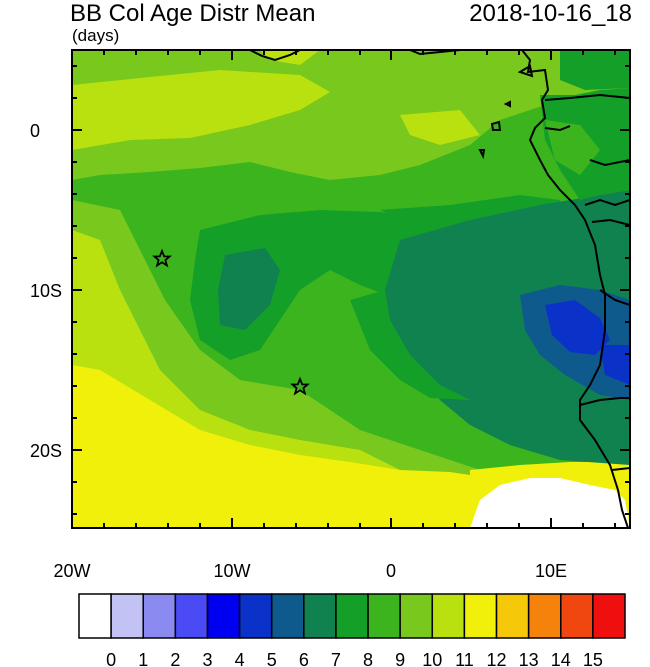  I want to click on colorbar-label: 2, so click(175, 658).